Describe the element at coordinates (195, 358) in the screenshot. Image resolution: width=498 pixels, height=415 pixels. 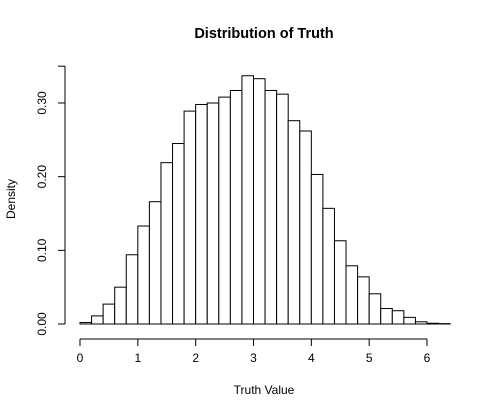
I see `x-tick-label: 2` at that location.